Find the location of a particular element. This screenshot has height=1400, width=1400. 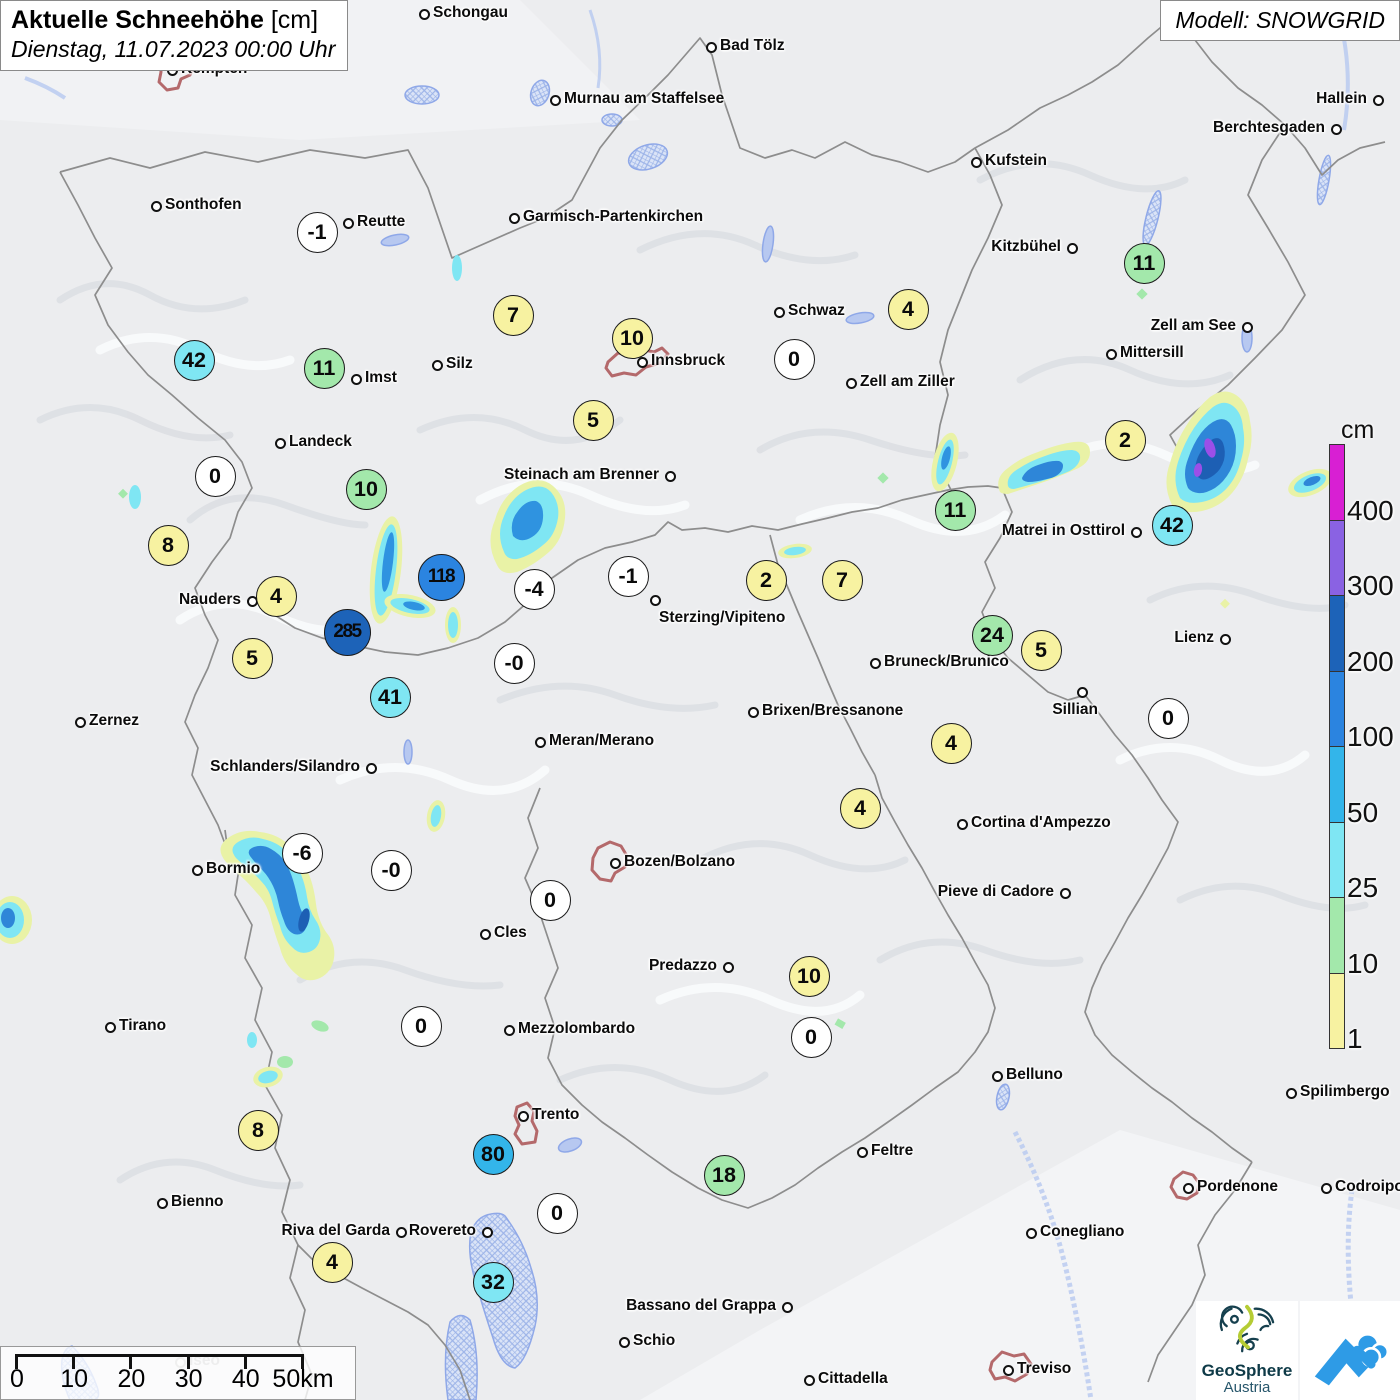

city-label: Innsbruck is located at coordinates (688, 360).